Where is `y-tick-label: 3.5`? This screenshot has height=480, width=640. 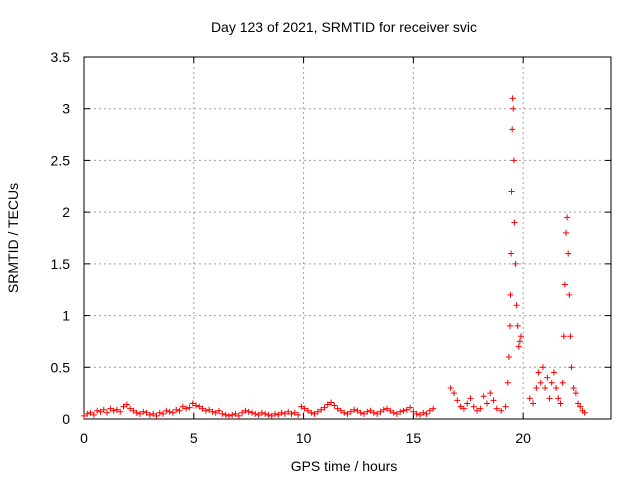 y-tick-label: 3.5 is located at coordinates (61, 57).